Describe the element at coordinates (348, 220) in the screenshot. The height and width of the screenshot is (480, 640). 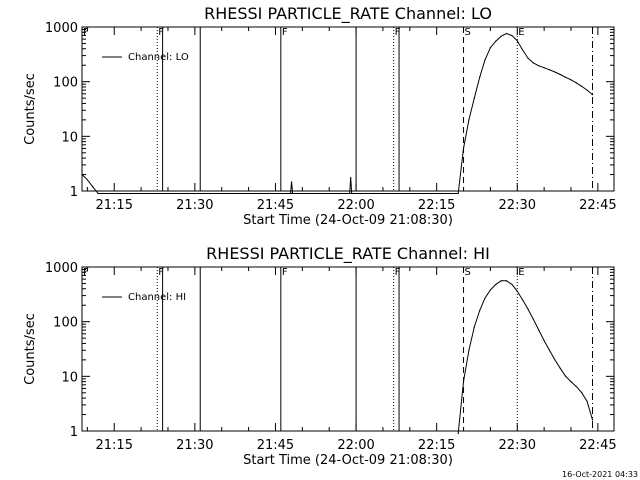
I see `x-axis-label: Start Time (24-Oct-09 21:08:30)` at that location.